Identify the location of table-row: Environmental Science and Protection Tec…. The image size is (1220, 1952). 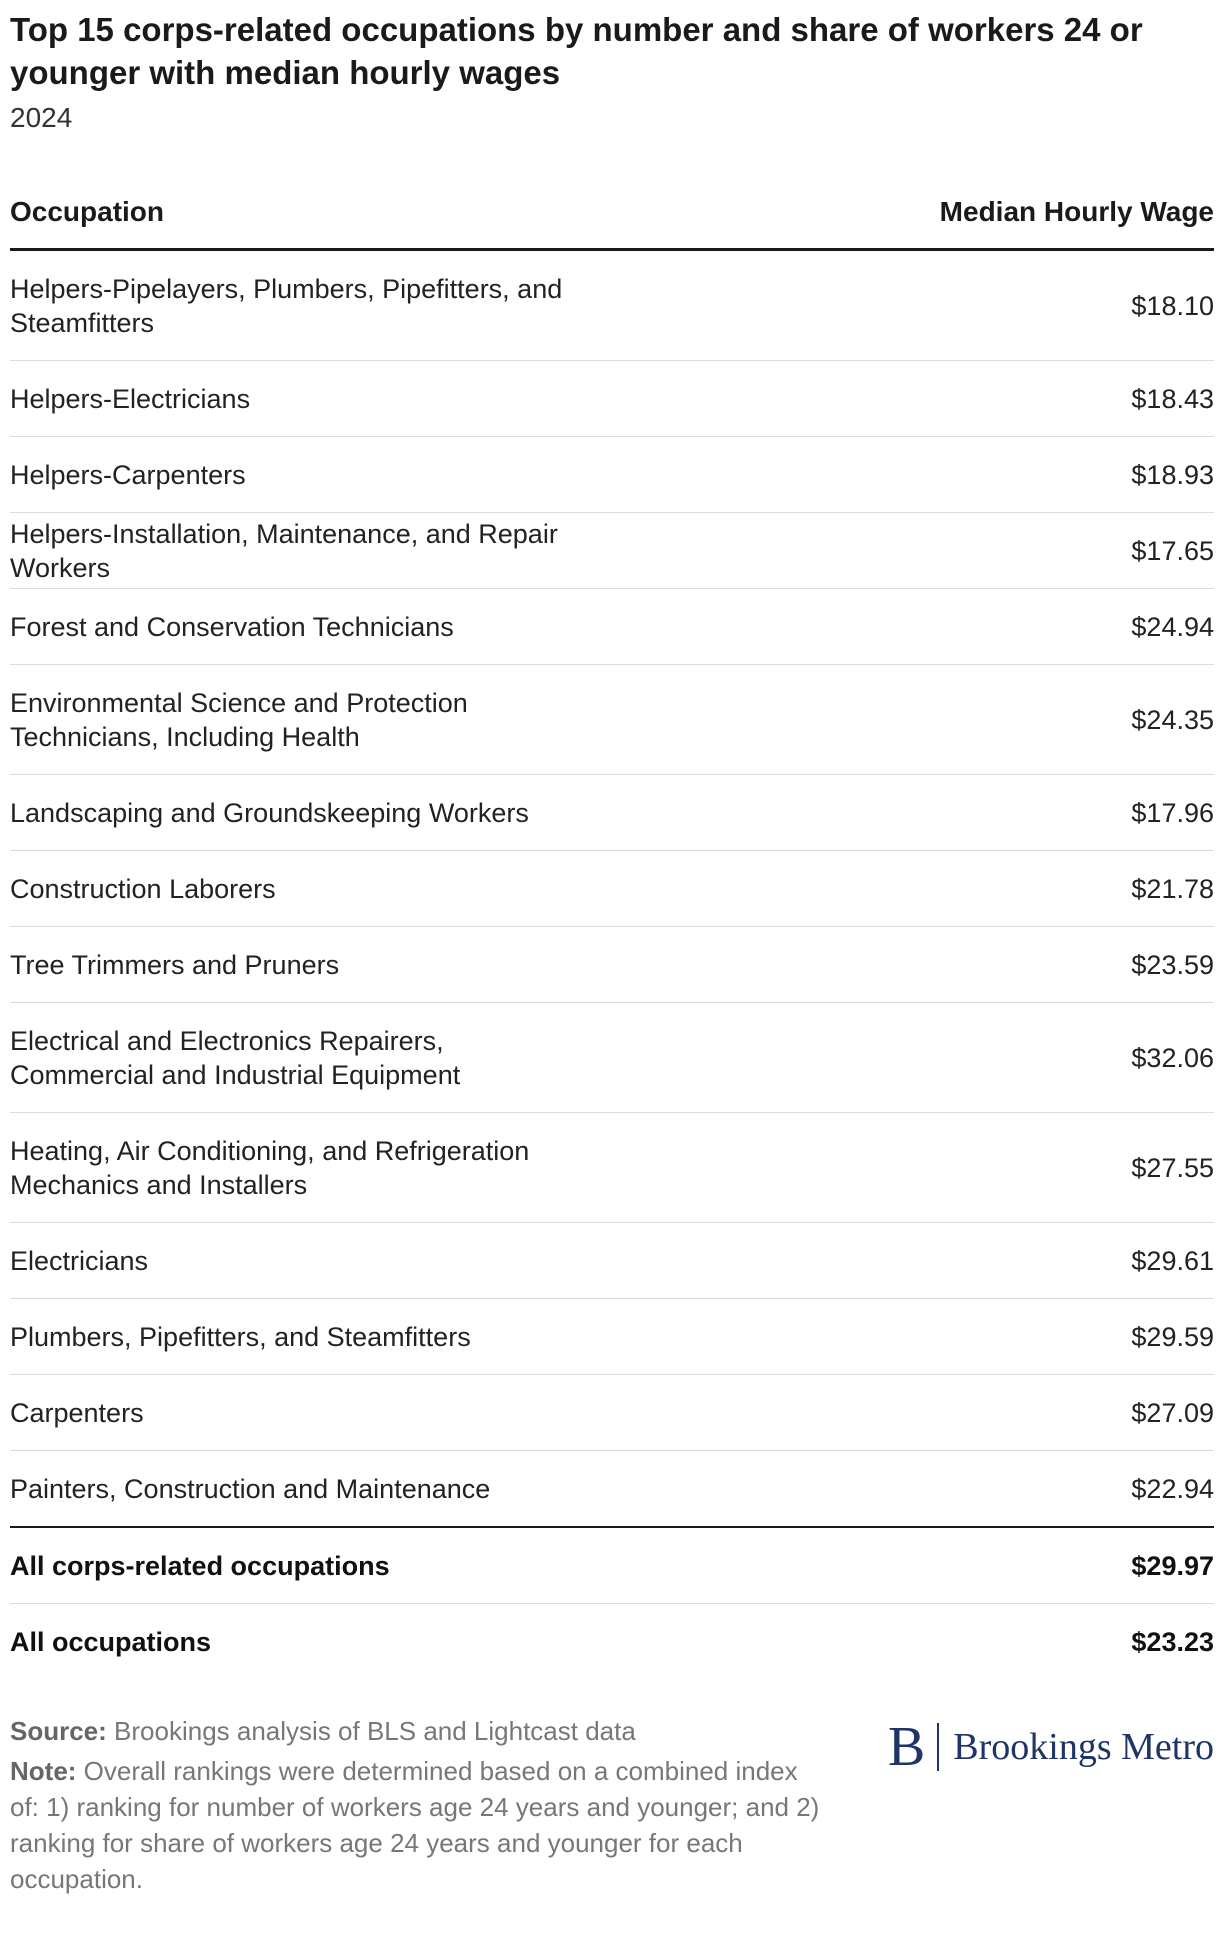
(612, 719).